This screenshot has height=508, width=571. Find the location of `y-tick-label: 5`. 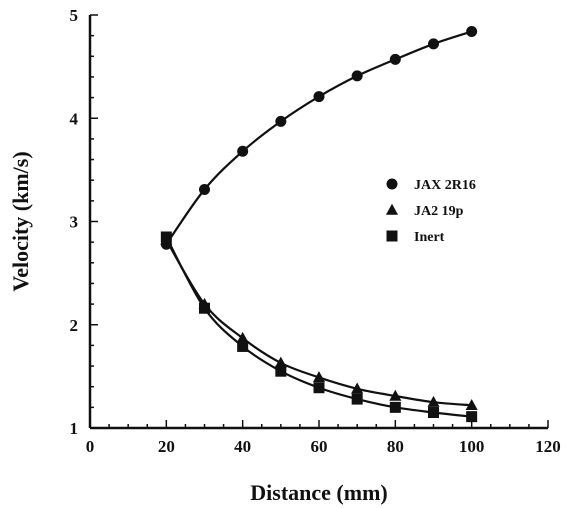

y-tick-label: 5 is located at coordinates (74, 15).